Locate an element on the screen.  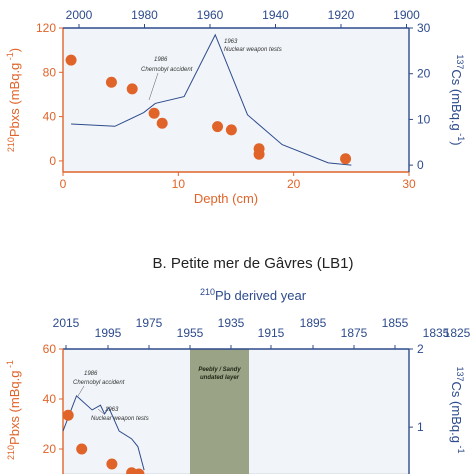
panel-a-x-tick-label: 10 is located at coordinates (179, 184).